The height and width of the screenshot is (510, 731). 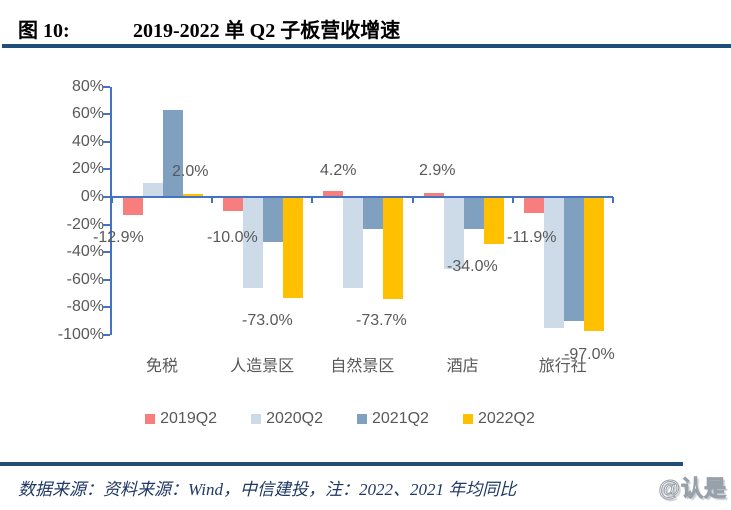 I want to click on data-label: -97.0%, so click(x=589, y=354).